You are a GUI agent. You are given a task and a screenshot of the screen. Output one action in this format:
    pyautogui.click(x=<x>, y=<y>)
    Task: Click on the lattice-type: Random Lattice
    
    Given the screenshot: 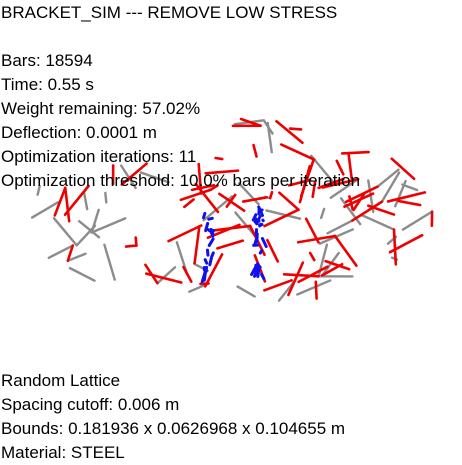 What is the action you would take?
    pyautogui.click(x=61, y=380)
    